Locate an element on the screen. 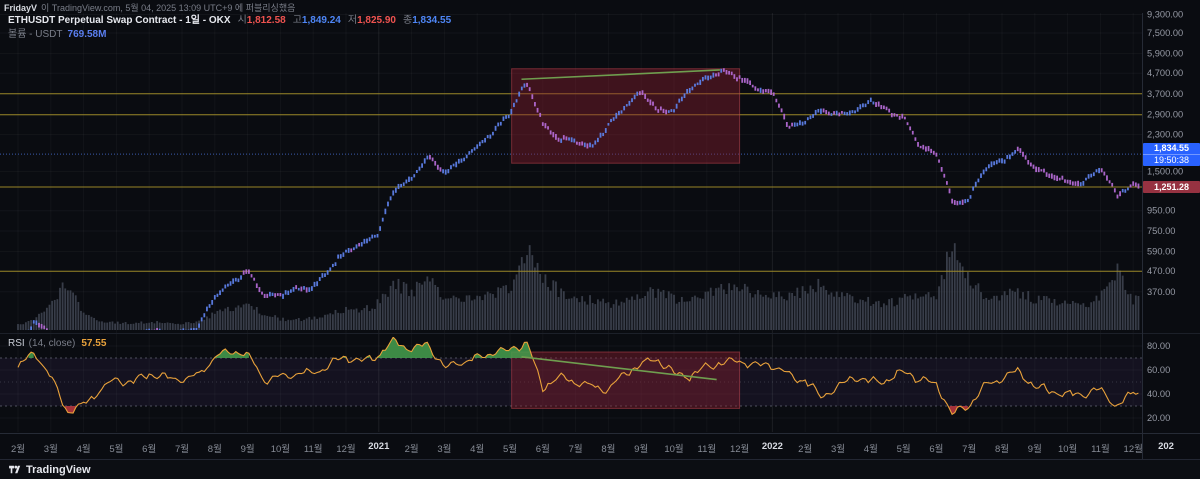 The image size is (1200, 479). current-price-value: 1,834.55 is located at coordinates (1171, 148).